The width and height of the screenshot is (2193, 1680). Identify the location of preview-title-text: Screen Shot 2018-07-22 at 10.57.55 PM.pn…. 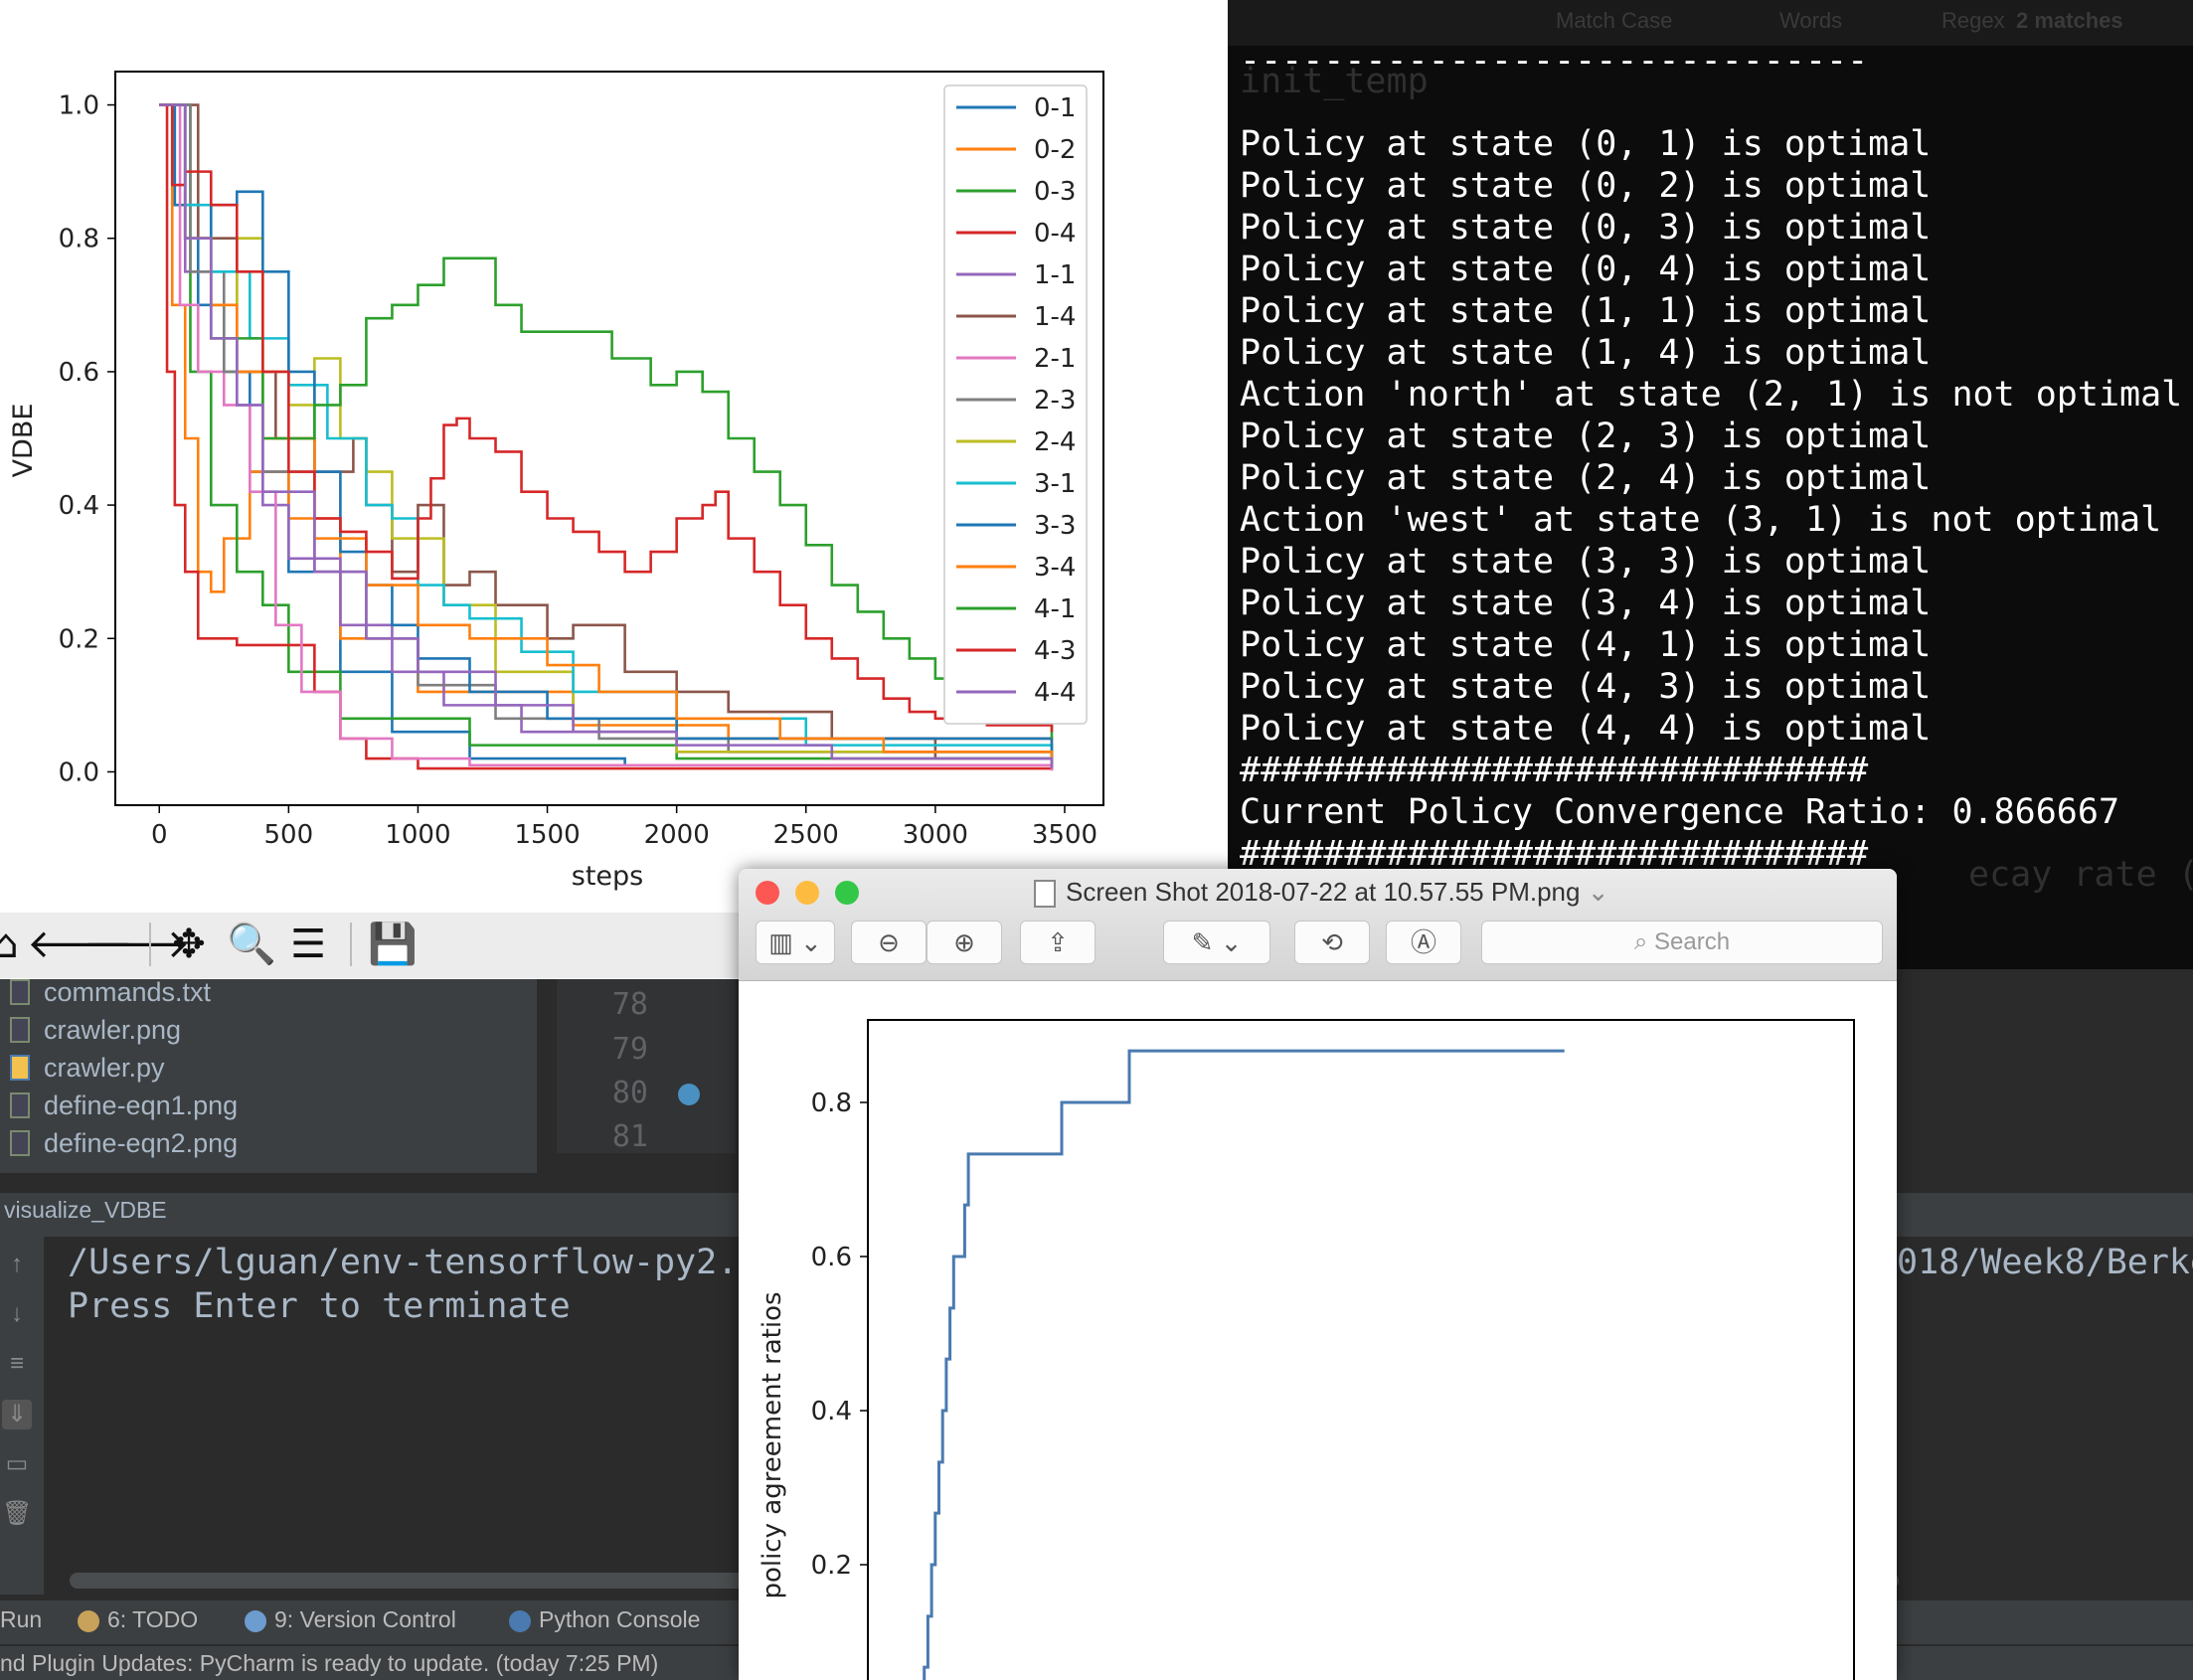
(1323, 892).